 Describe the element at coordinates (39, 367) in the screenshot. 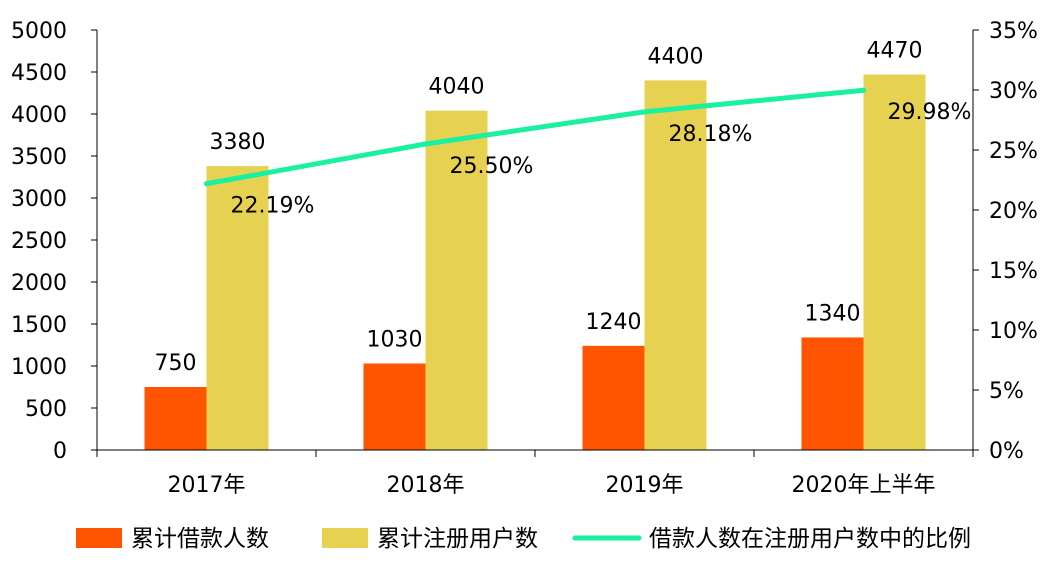

I see `left-tick-label: 1000` at that location.